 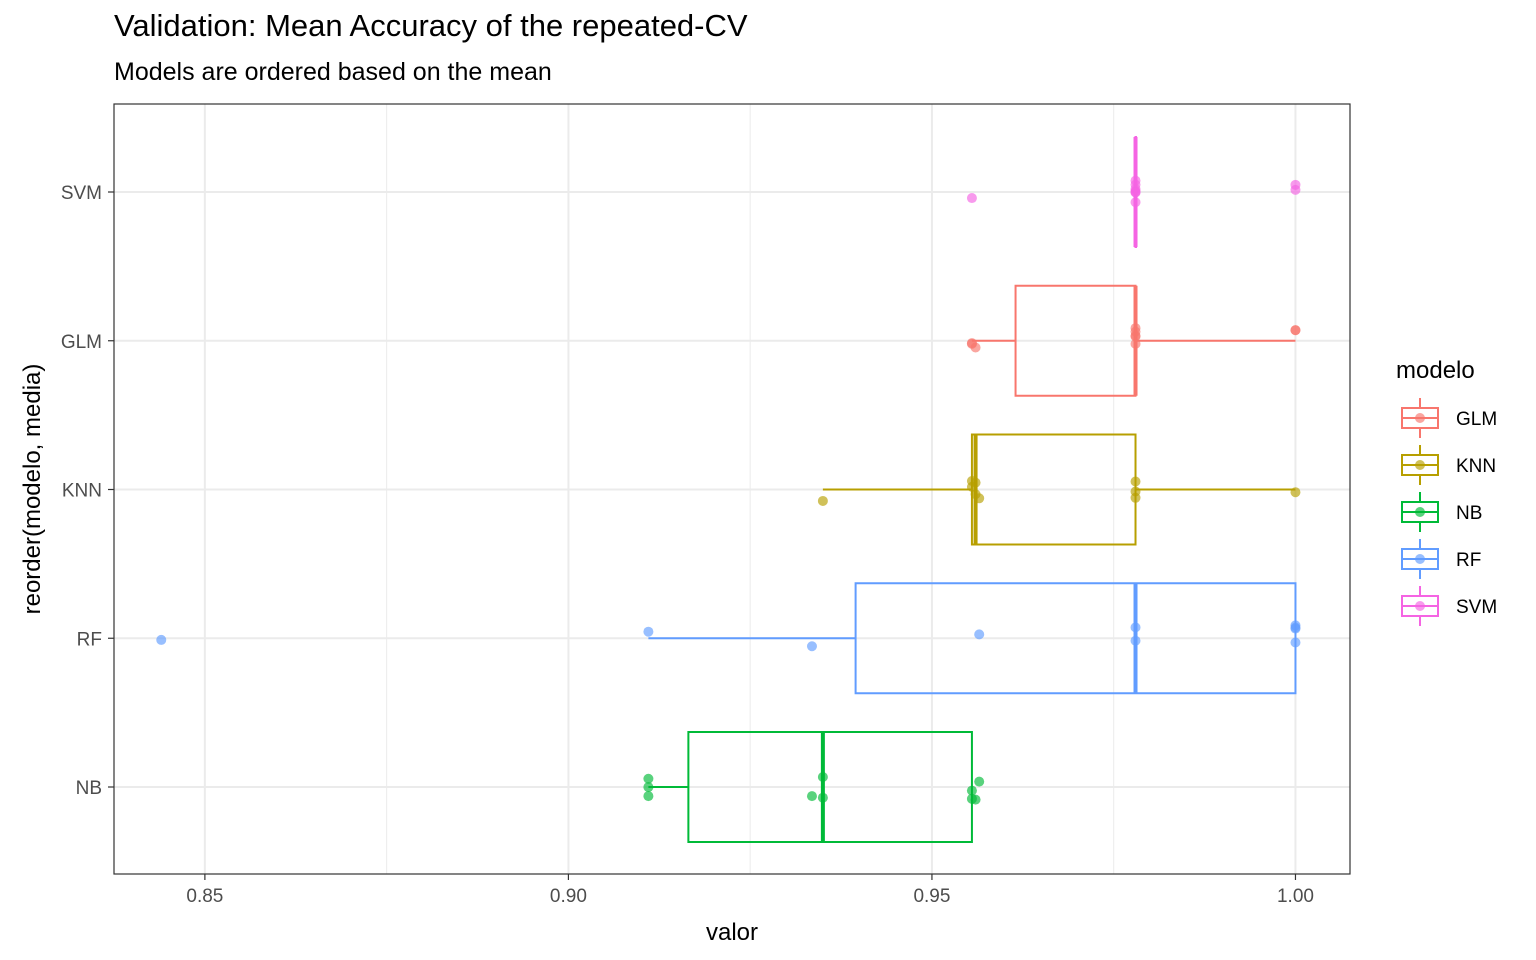 I want to click on legend-label-nb: NB, so click(x=1469, y=513).